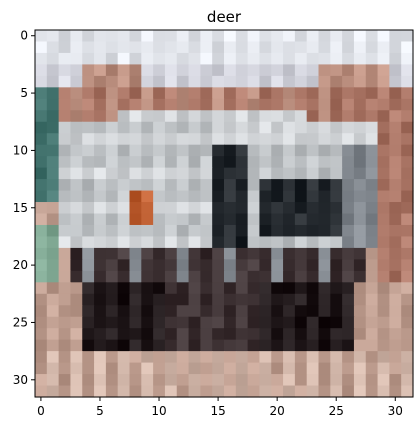 The width and height of the screenshot is (417, 433). What do you see at coordinates (277, 411) in the screenshot?
I see `x-tick-label: 20` at bounding box center [277, 411].